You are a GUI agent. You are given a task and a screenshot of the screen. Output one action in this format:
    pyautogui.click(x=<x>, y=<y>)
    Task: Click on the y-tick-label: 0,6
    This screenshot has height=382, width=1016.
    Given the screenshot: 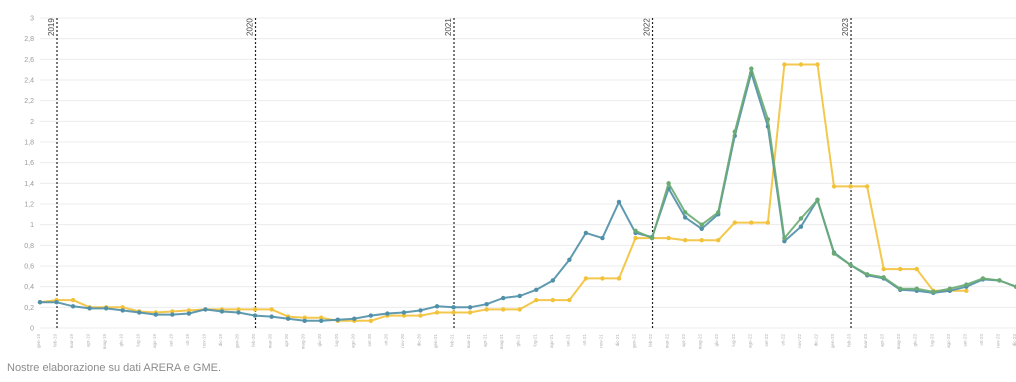 What is the action you would take?
    pyautogui.click(x=29, y=267)
    